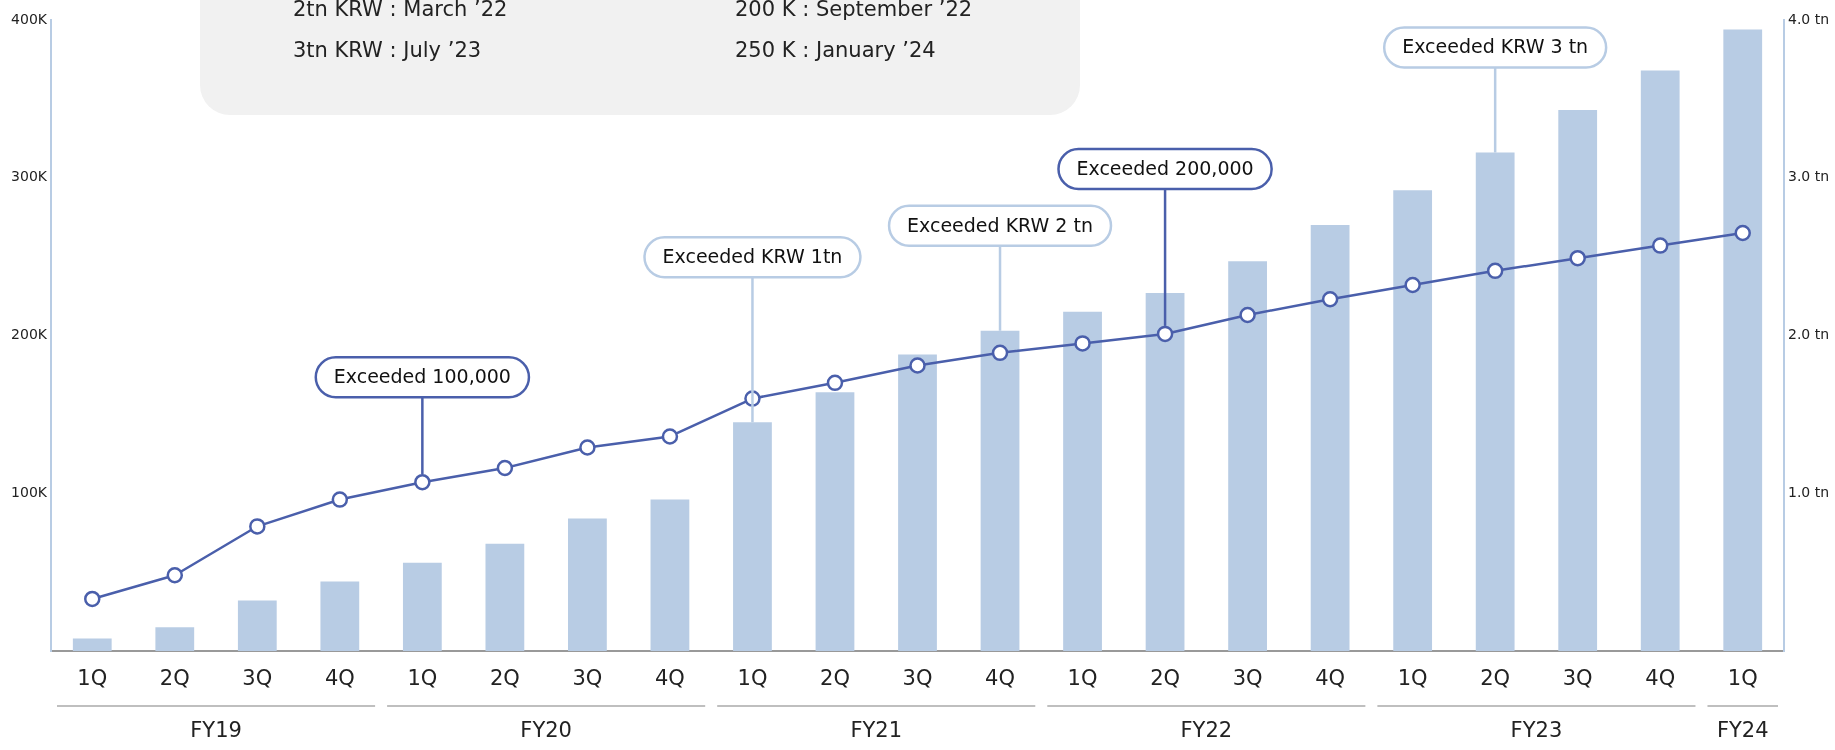 The height and width of the screenshot is (750, 1835). Describe the element at coordinates (29, 491) in the screenshot. I see `y-tick-label: 100K` at that location.